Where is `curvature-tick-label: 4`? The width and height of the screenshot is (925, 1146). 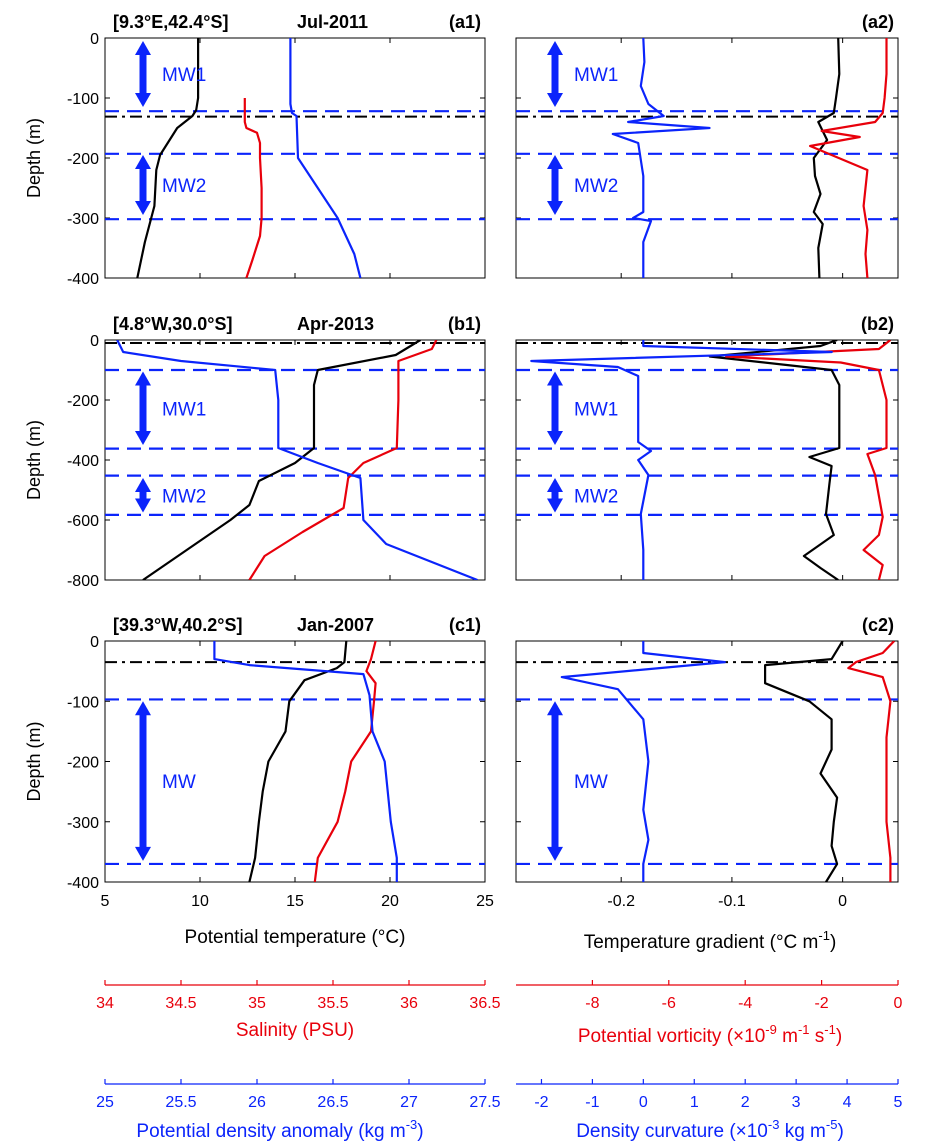 curvature-tick-label: 4 is located at coordinates (847, 1102).